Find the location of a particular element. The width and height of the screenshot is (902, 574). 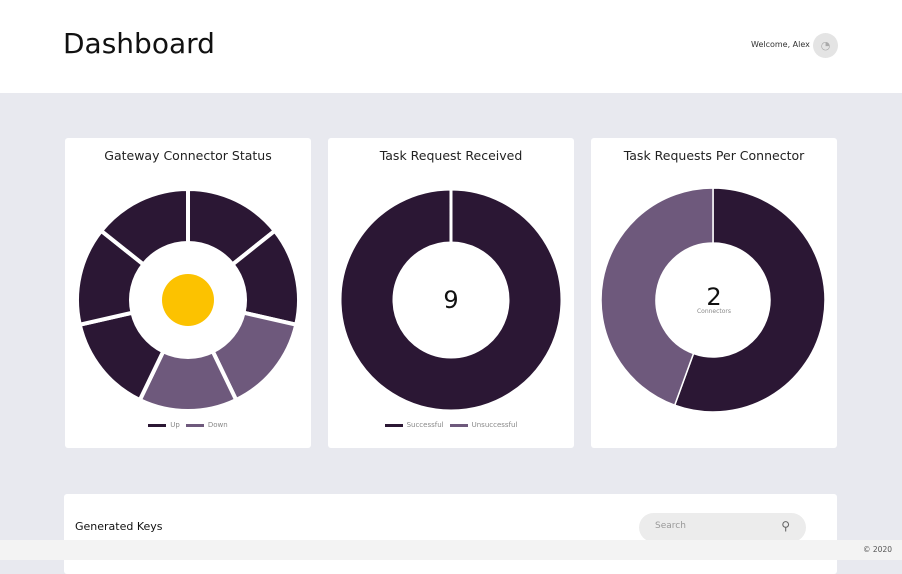

avatar: ◔ is located at coordinates (825, 45).